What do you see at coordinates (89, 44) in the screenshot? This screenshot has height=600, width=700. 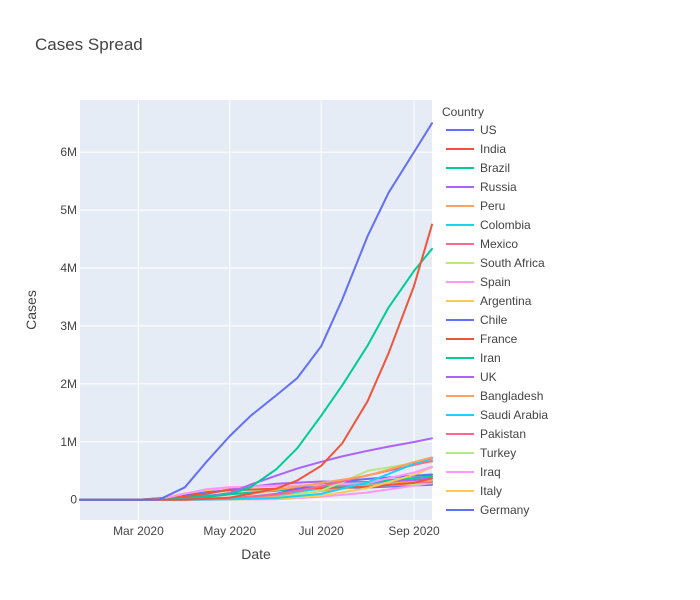 I see `chart-title: Cases Spread` at bounding box center [89, 44].